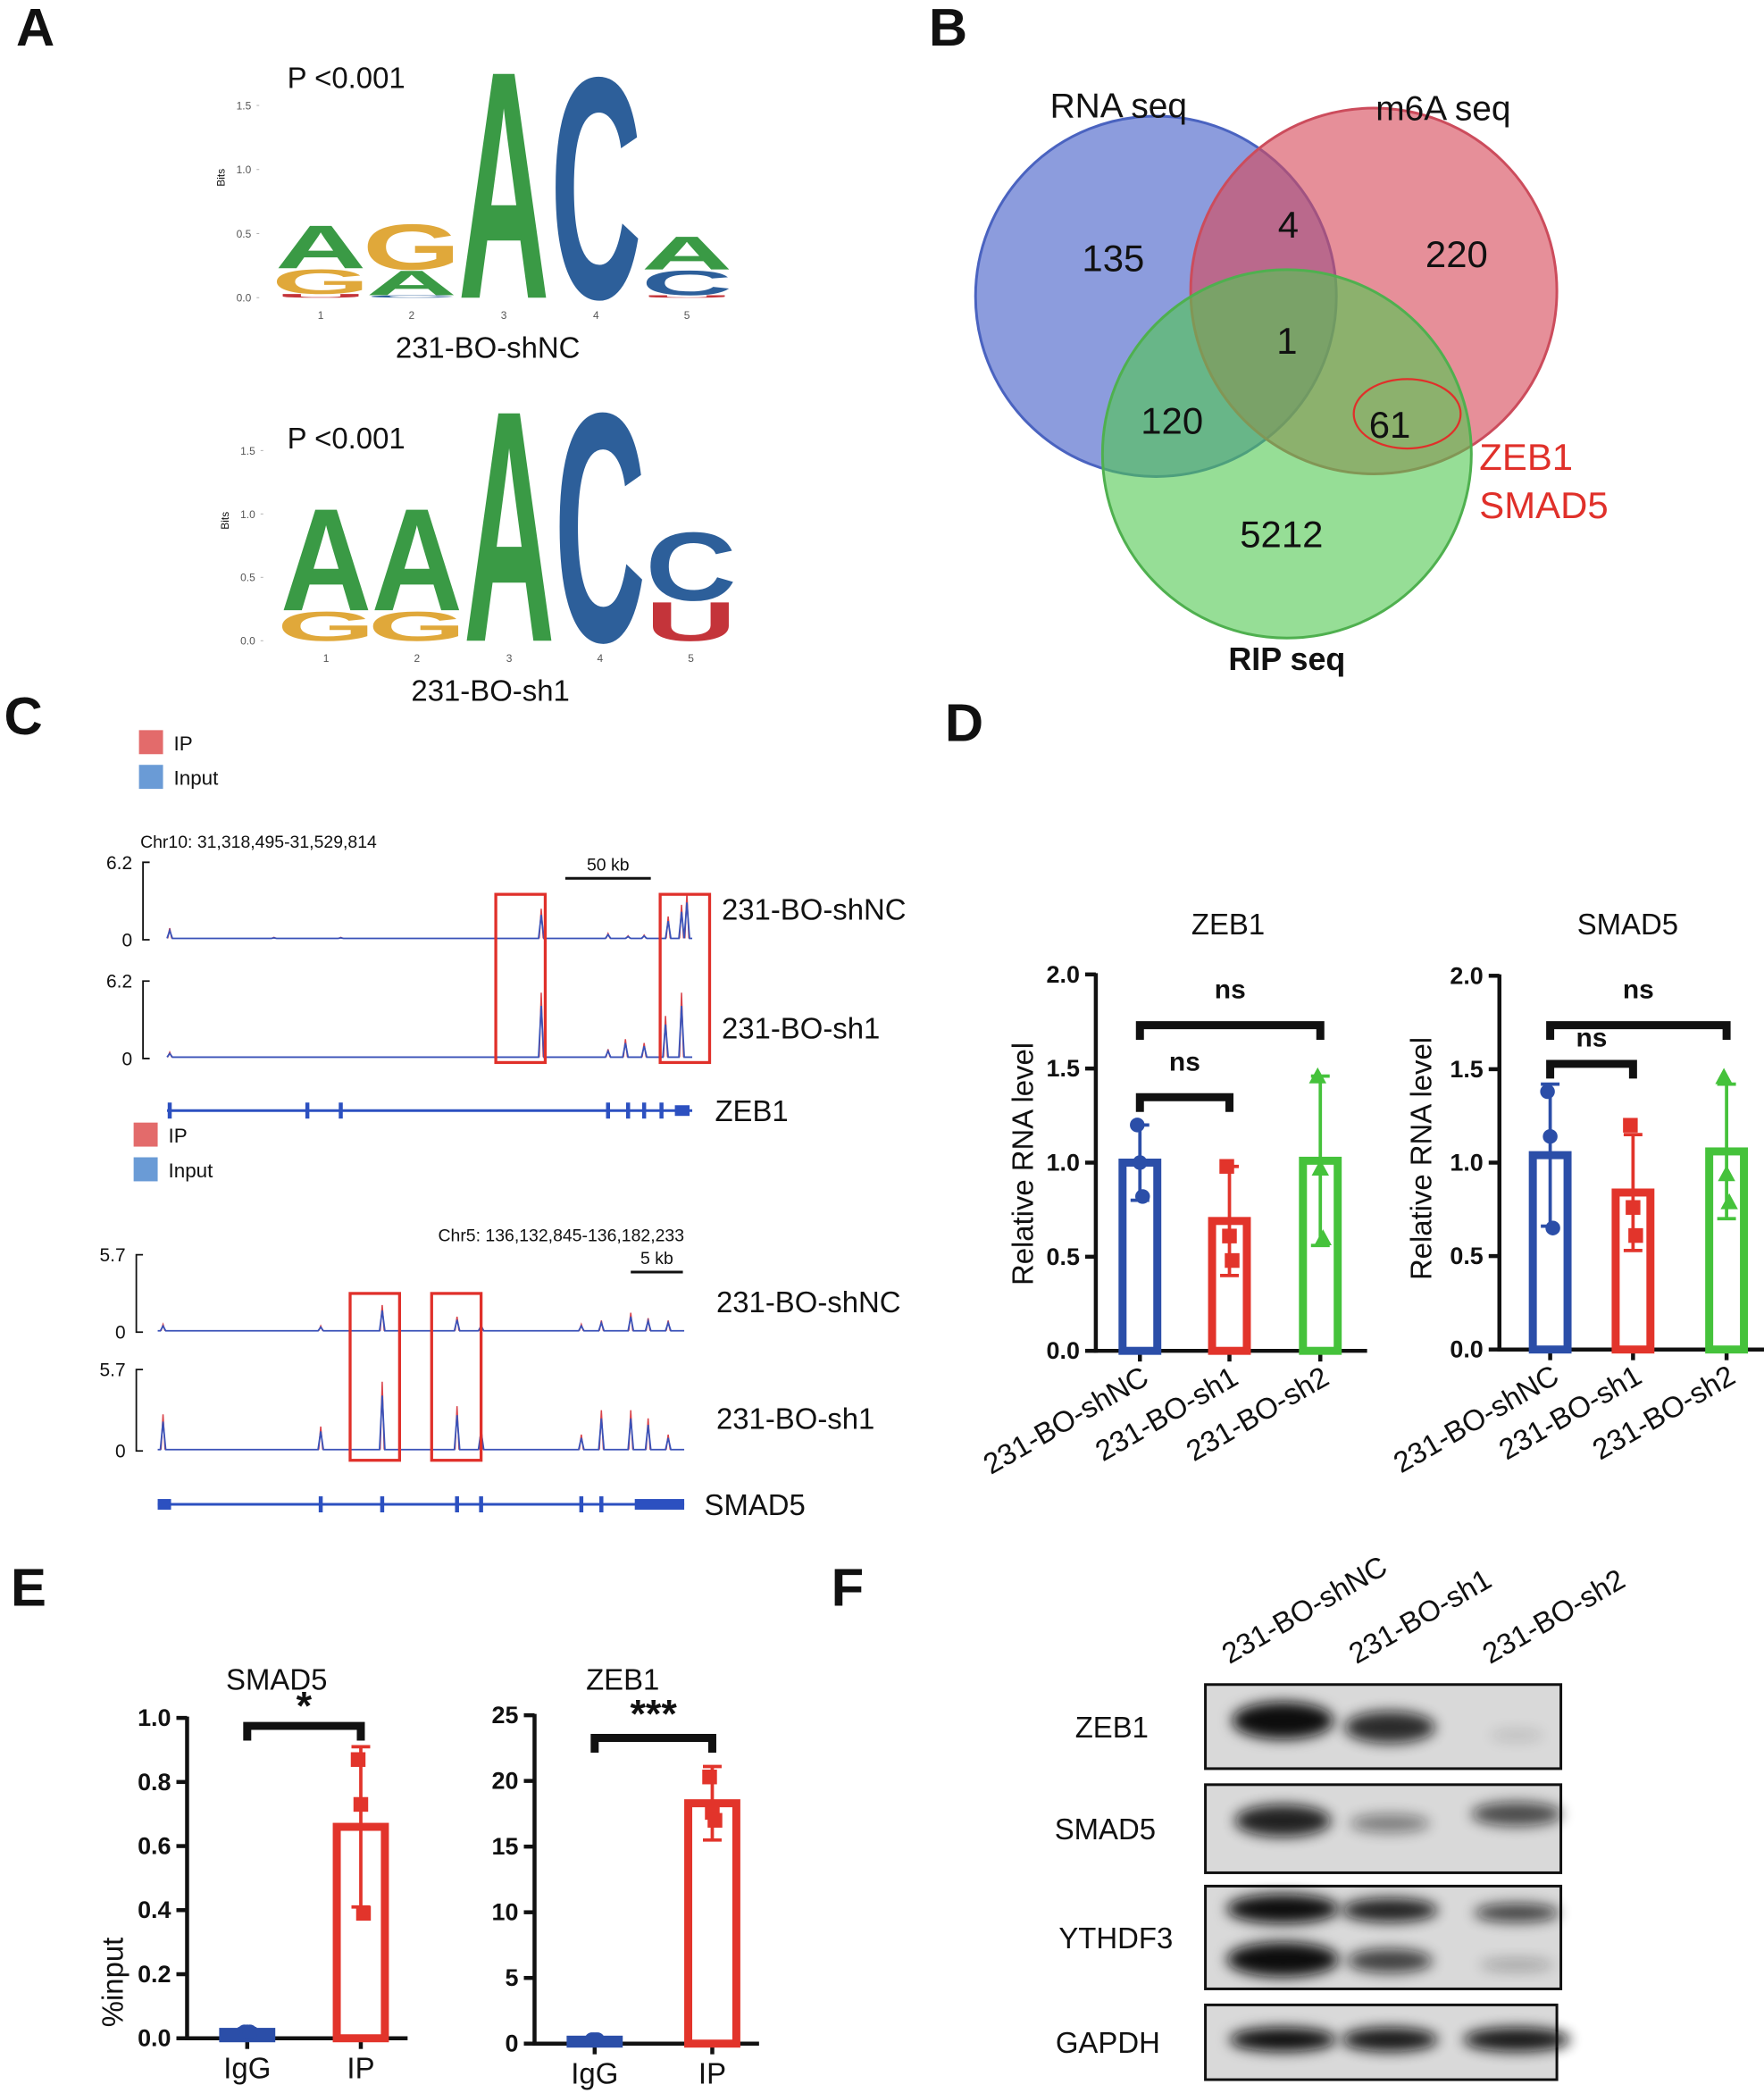  Describe the element at coordinates (1228, 924) in the screenshot. I see `chart-title: ZEB1` at that location.